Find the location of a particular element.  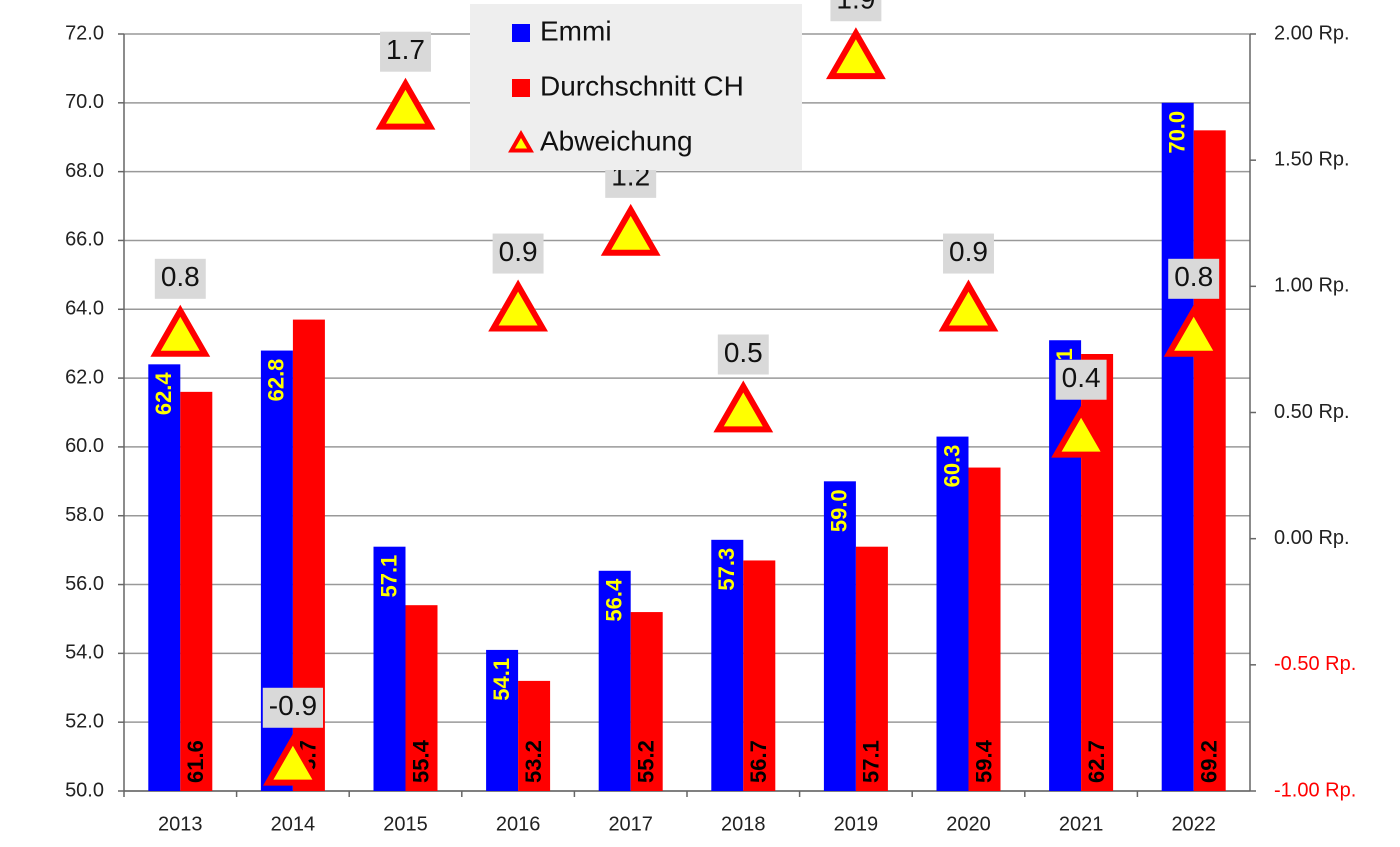

value-label: 60.3 is located at coordinates (951, 466).